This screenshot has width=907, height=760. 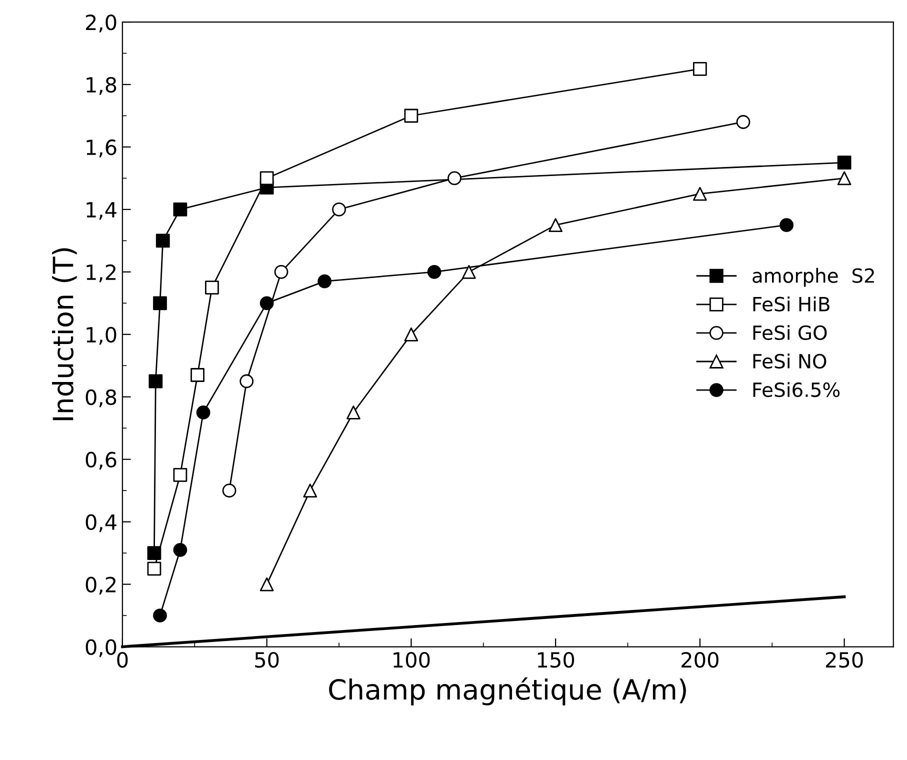 I want to click on legend-label: FeSi HiB, so click(x=791, y=304).